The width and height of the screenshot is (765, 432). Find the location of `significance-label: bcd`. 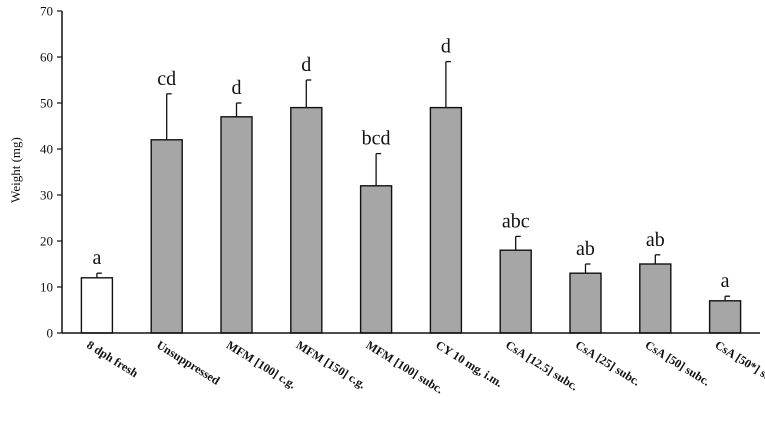

significance-label: bcd is located at coordinates (376, 139).